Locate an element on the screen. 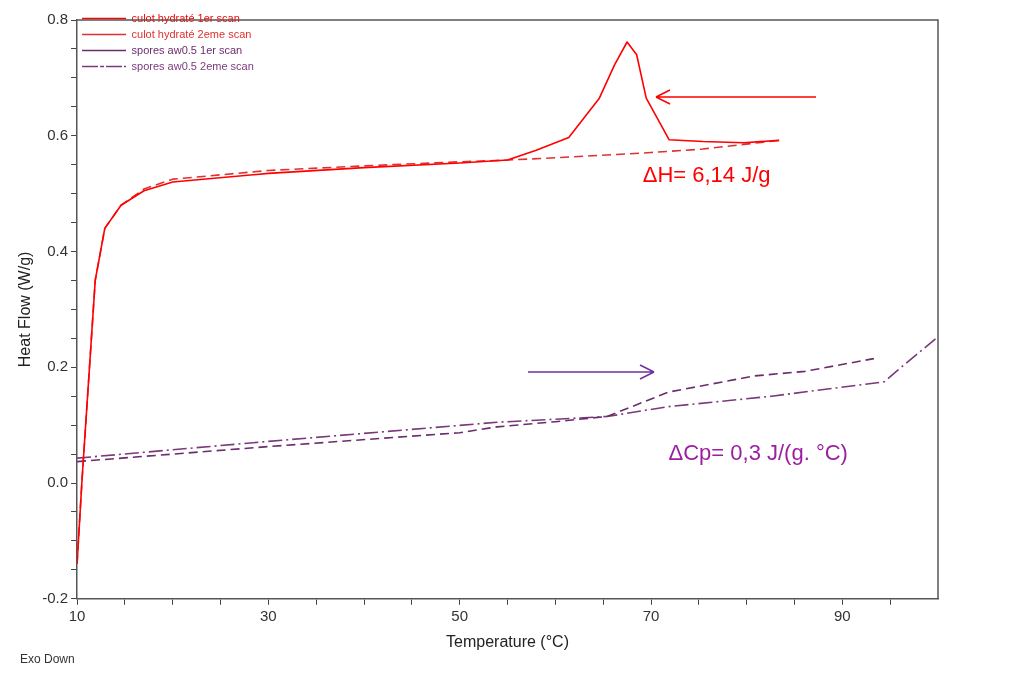  legend-label: culot hydraté 2eme scan is located at coordinates (191, 33).